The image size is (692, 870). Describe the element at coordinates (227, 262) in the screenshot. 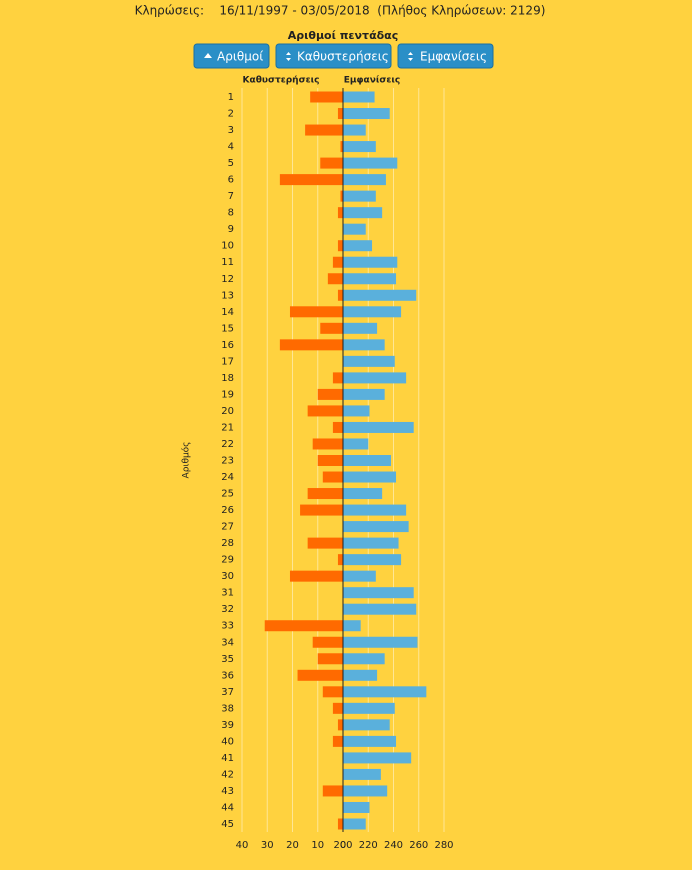

I see `y-tick-label: 11` at that location.